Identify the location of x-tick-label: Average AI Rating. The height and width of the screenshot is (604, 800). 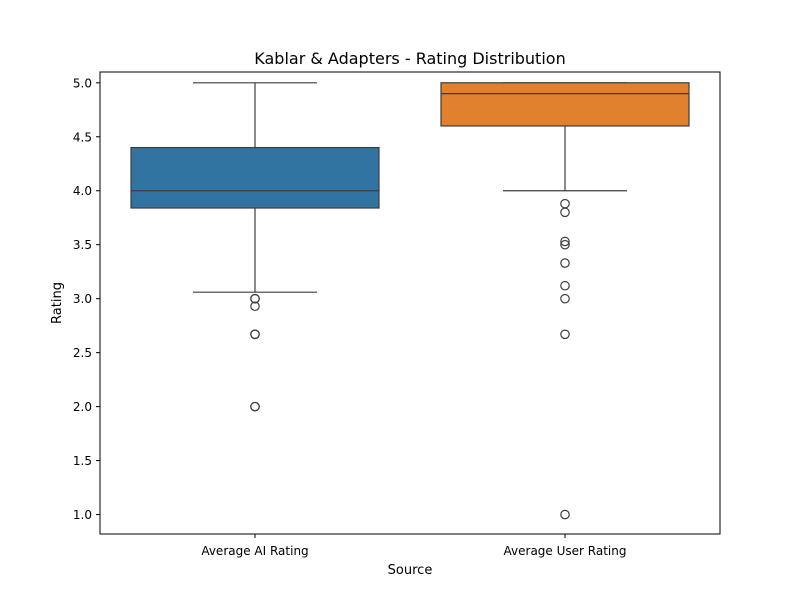
(254, 551).